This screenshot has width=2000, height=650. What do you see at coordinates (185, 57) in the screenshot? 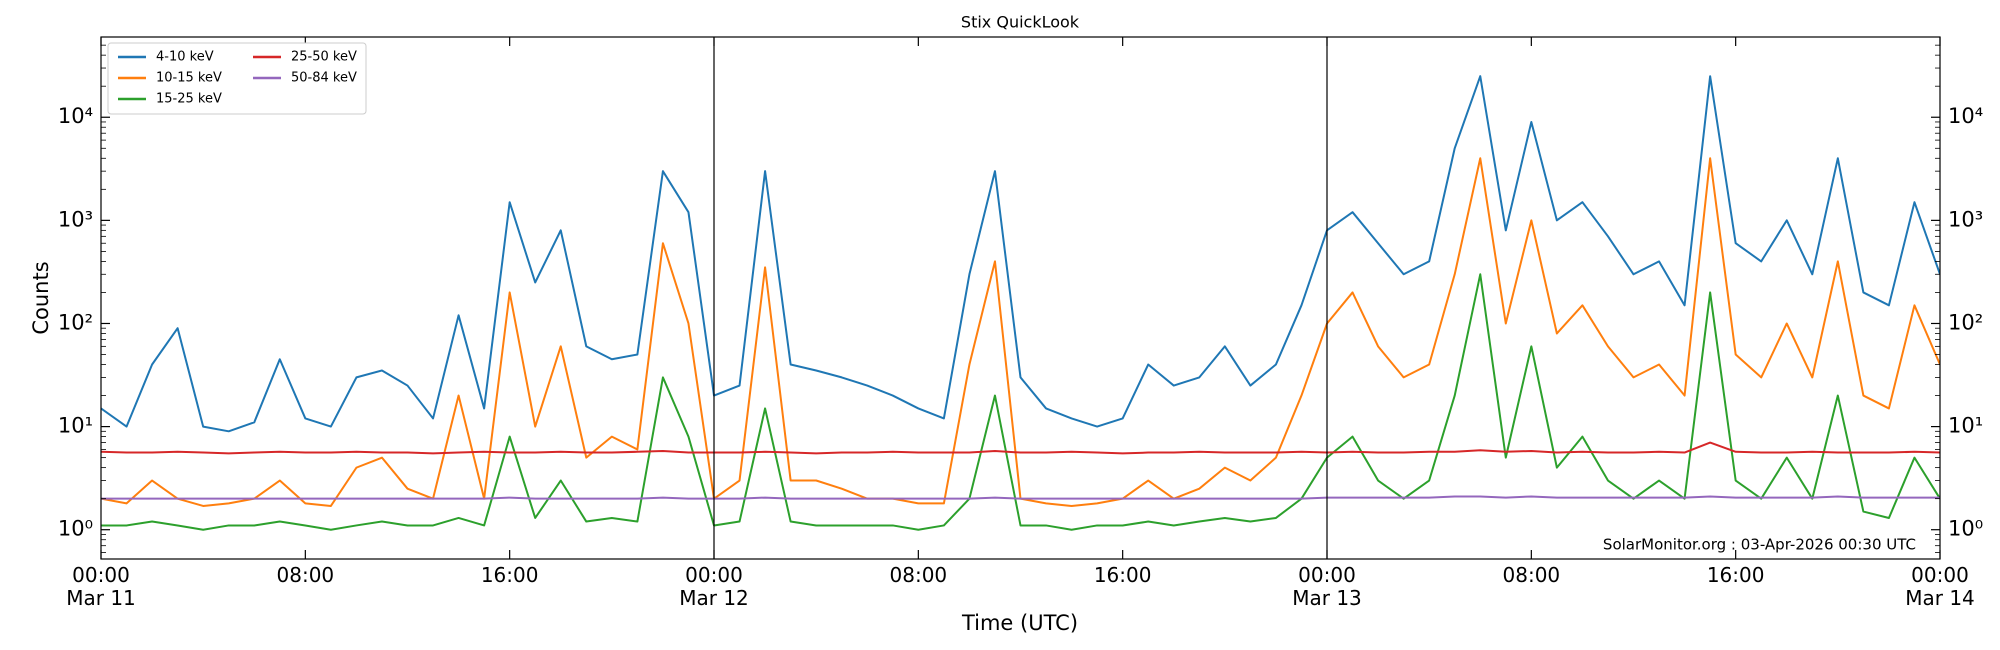
I see `legend-label: 4-10 keV` at bounding box center [185, 57].